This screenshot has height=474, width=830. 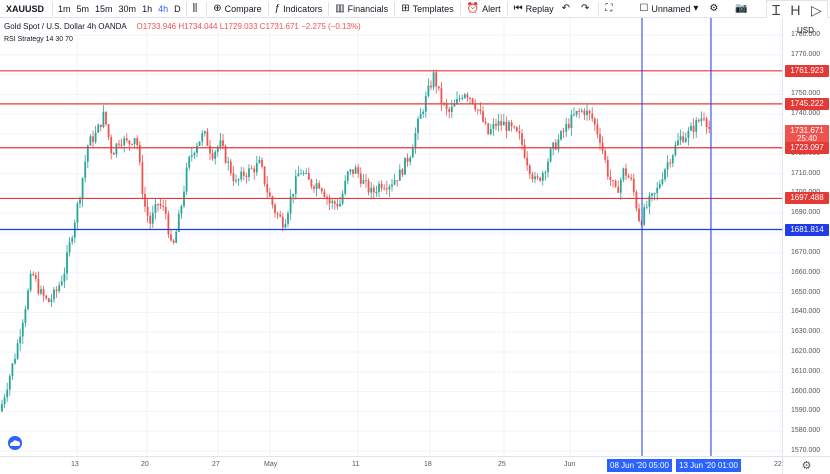 What do you see at coordinates (104, 8) in the screenshot?
I see `timeframe-15m: 15m` at bounding box center [104, 8].